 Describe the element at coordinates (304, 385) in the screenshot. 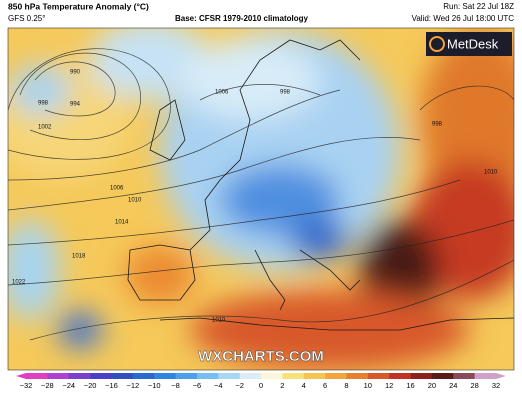

I see `colorbar-label: 4` at that location.